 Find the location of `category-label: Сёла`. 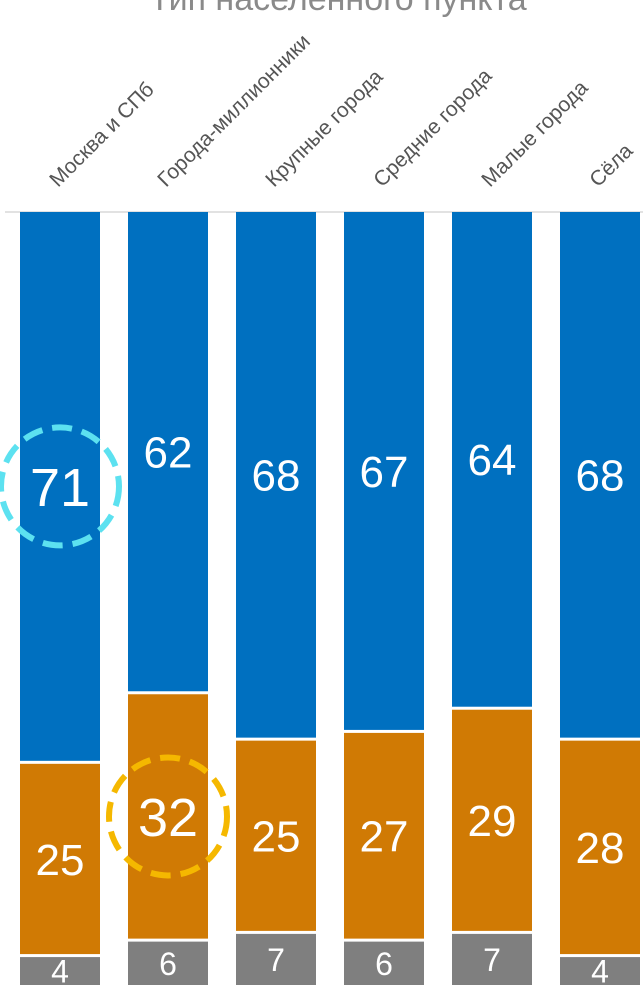

category-label: Сёла is located at coordinates (611, 165).